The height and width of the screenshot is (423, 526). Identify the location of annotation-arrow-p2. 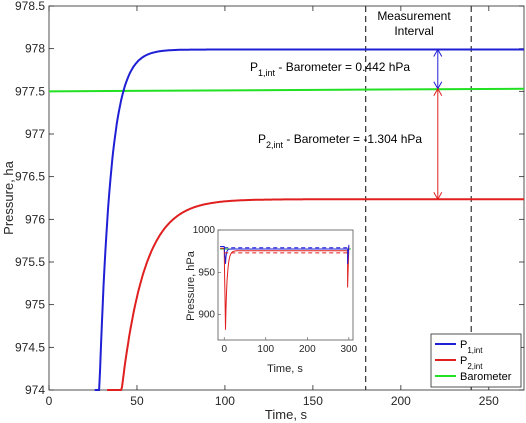
(438, 144).